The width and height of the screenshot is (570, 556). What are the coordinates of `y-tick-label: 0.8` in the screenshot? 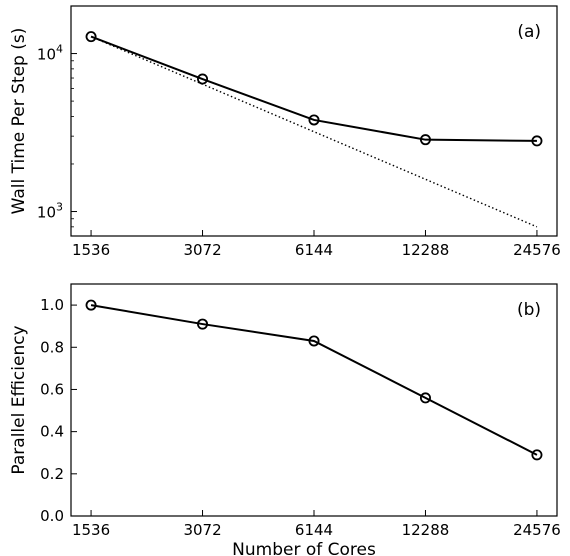 It's located at (52, 347).